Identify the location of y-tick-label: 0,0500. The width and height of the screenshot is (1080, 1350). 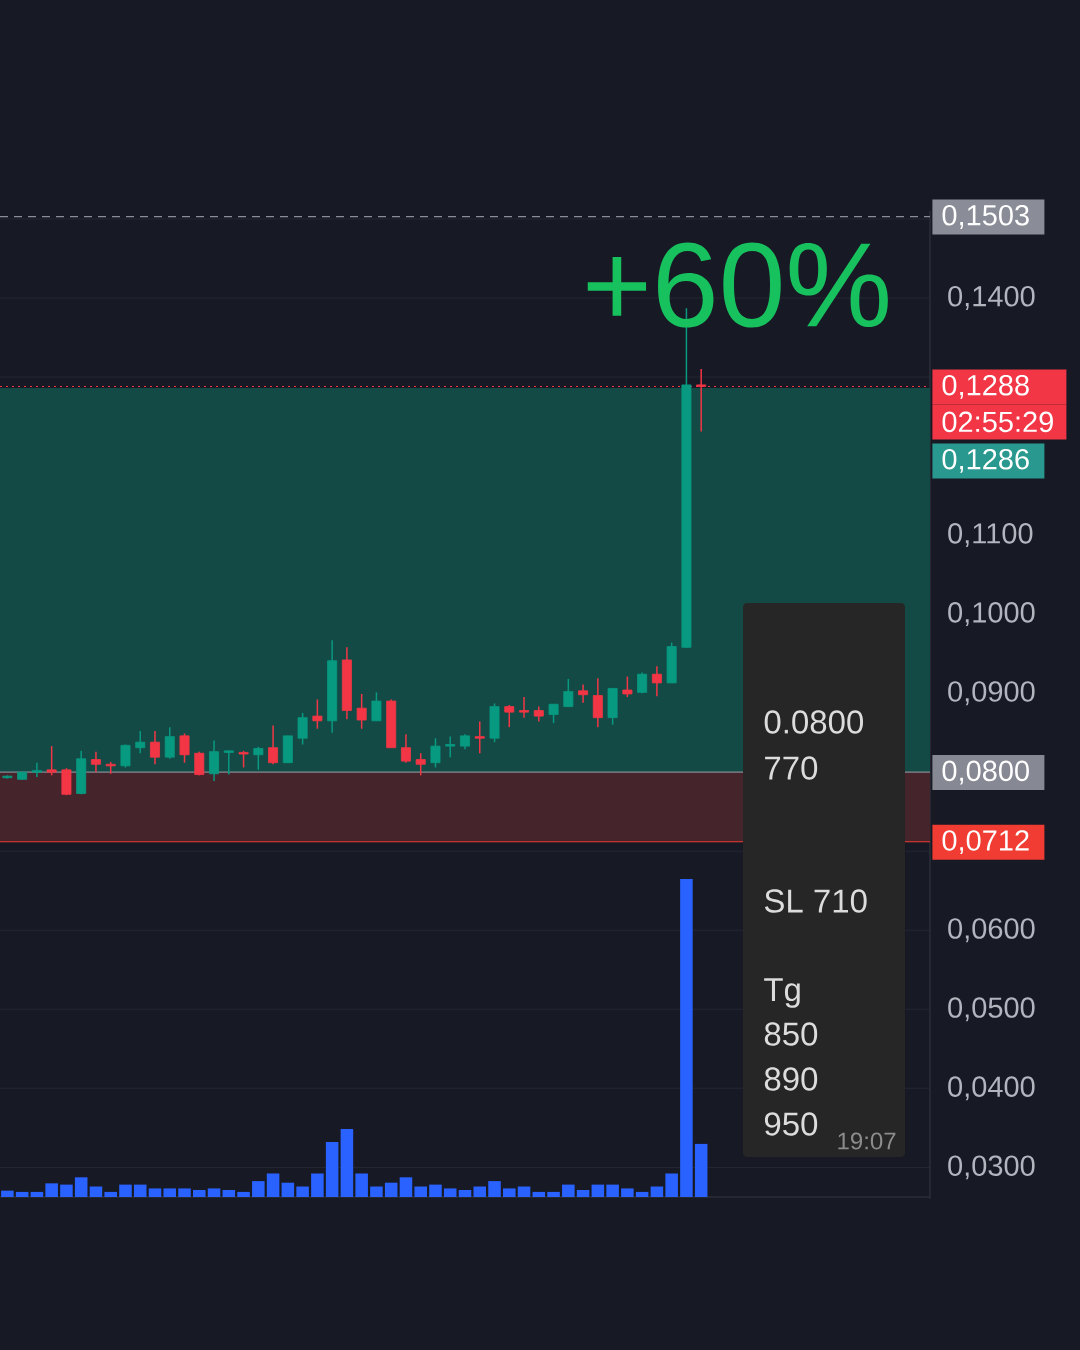
(991, 1009).